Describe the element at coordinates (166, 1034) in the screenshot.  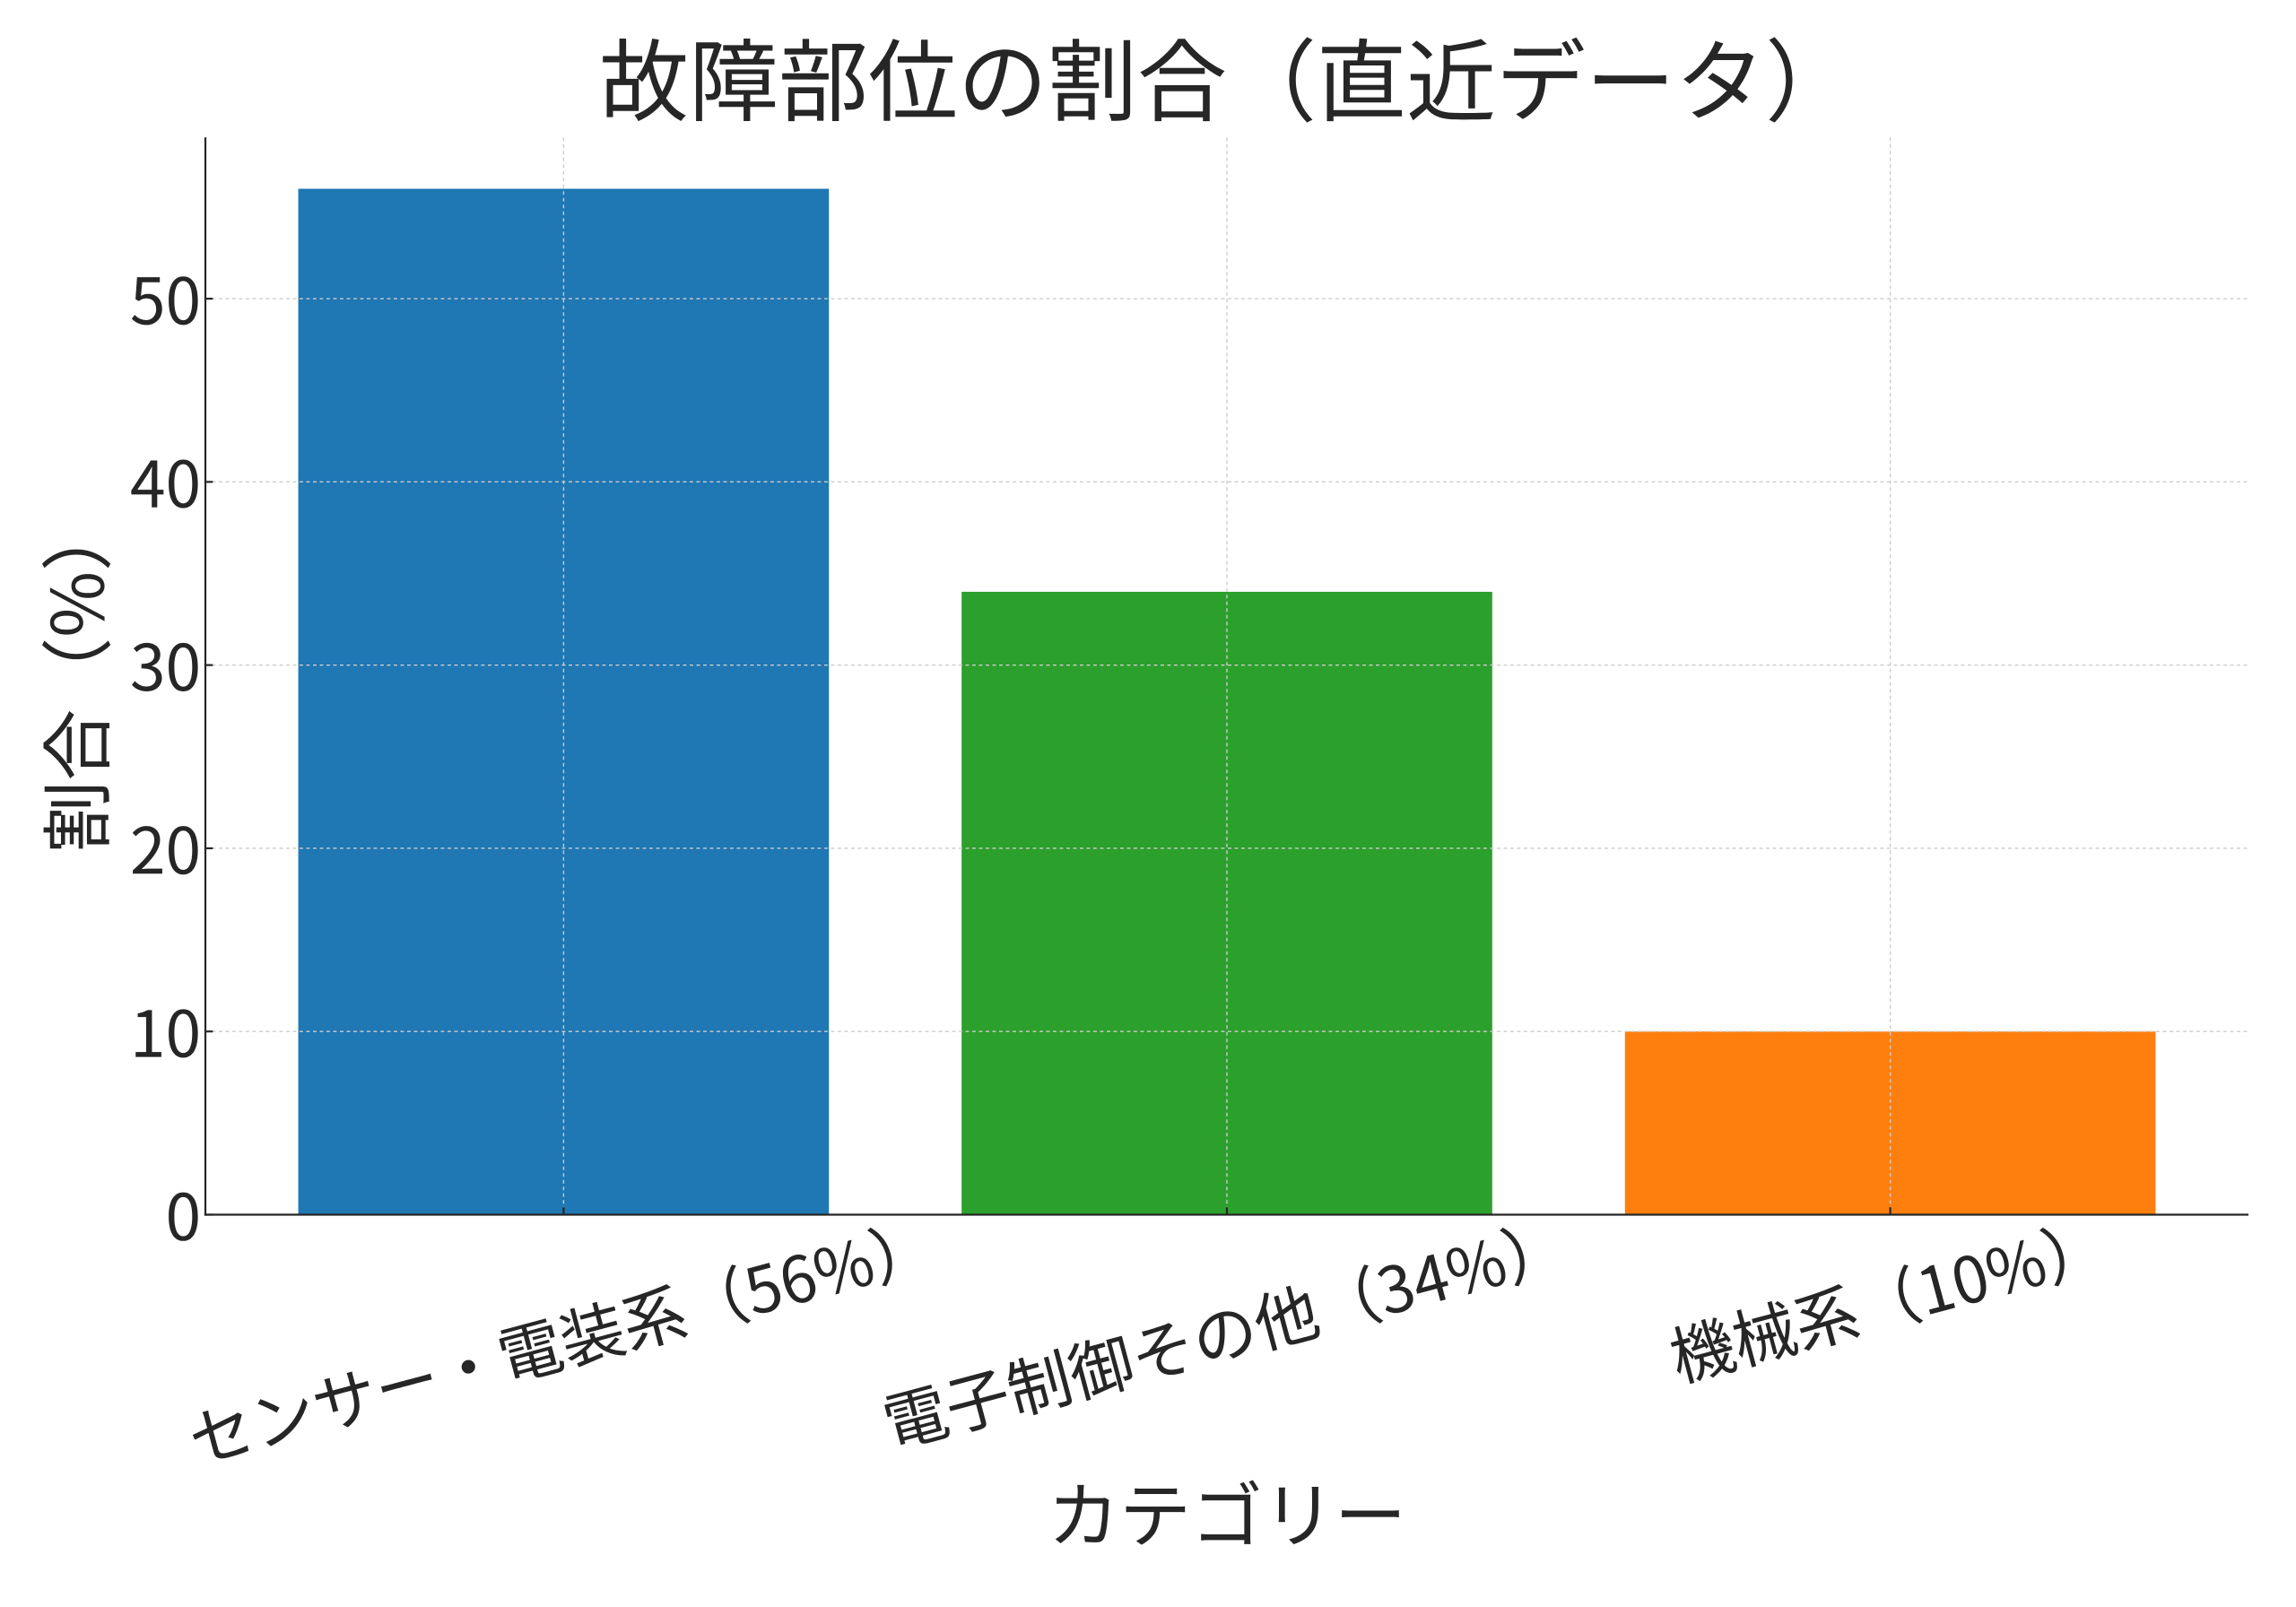
I see `y-tick-label-10: 10` at that location.